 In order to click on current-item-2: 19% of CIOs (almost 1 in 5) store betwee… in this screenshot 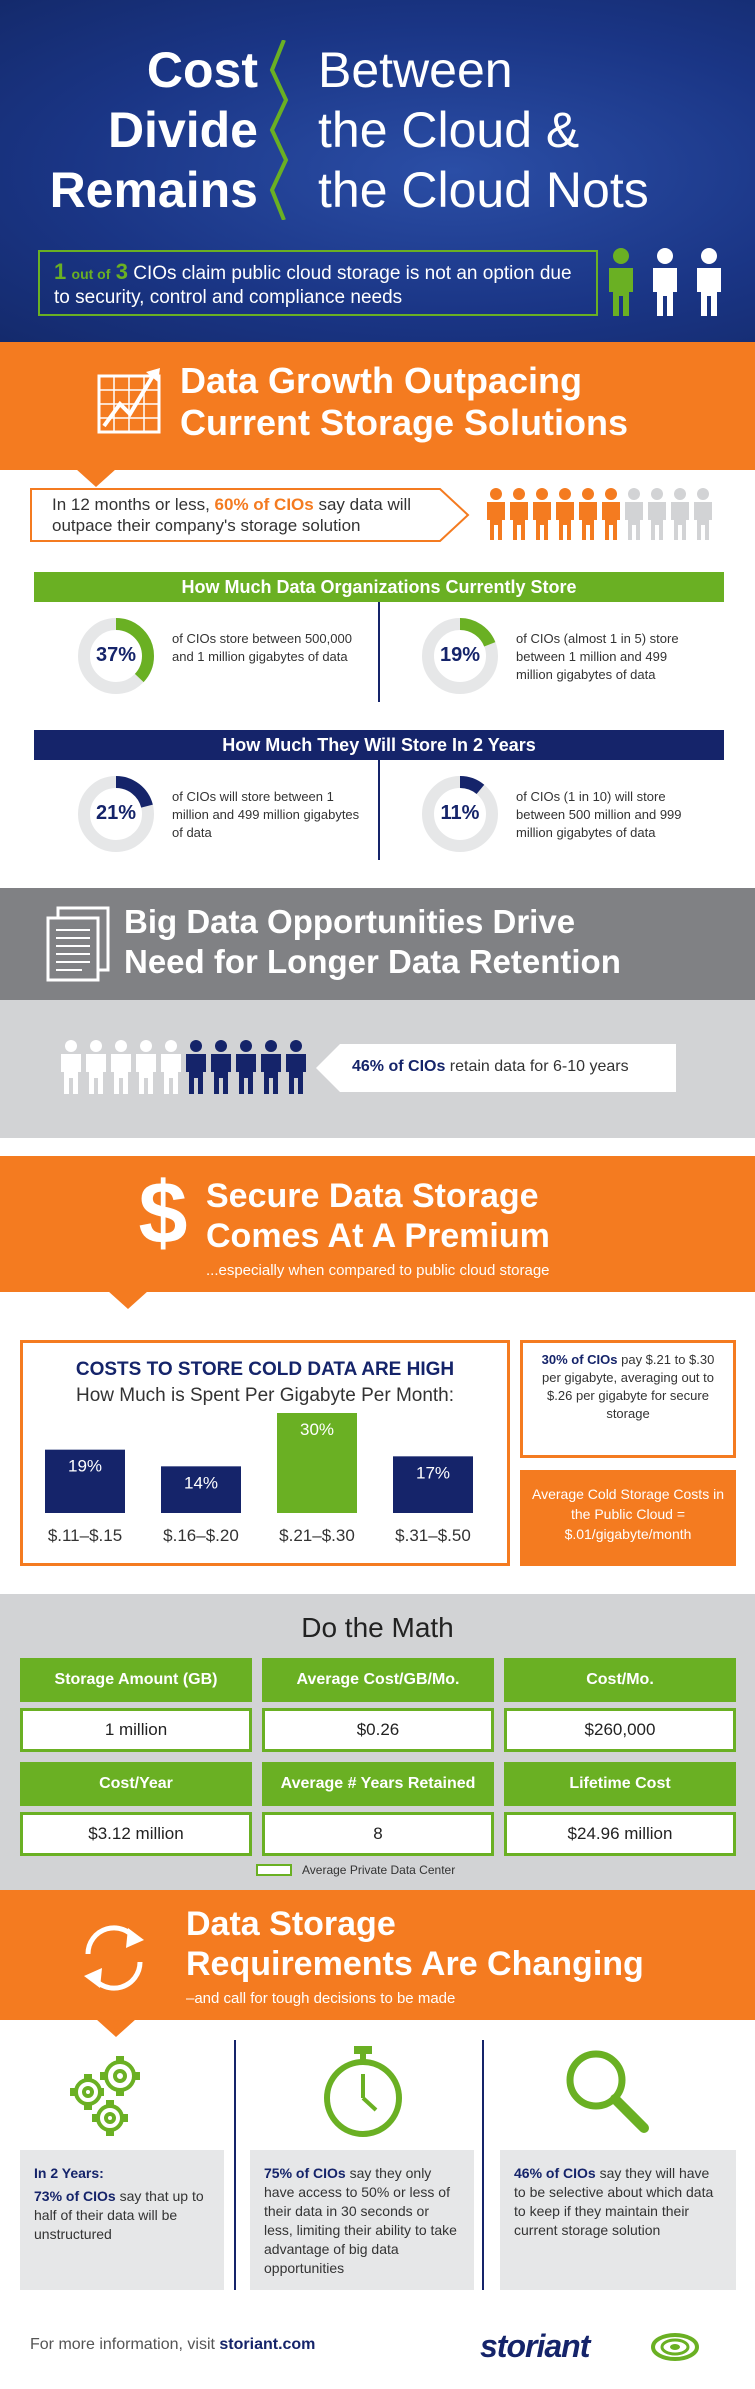, I will do `click(570, 658)`.